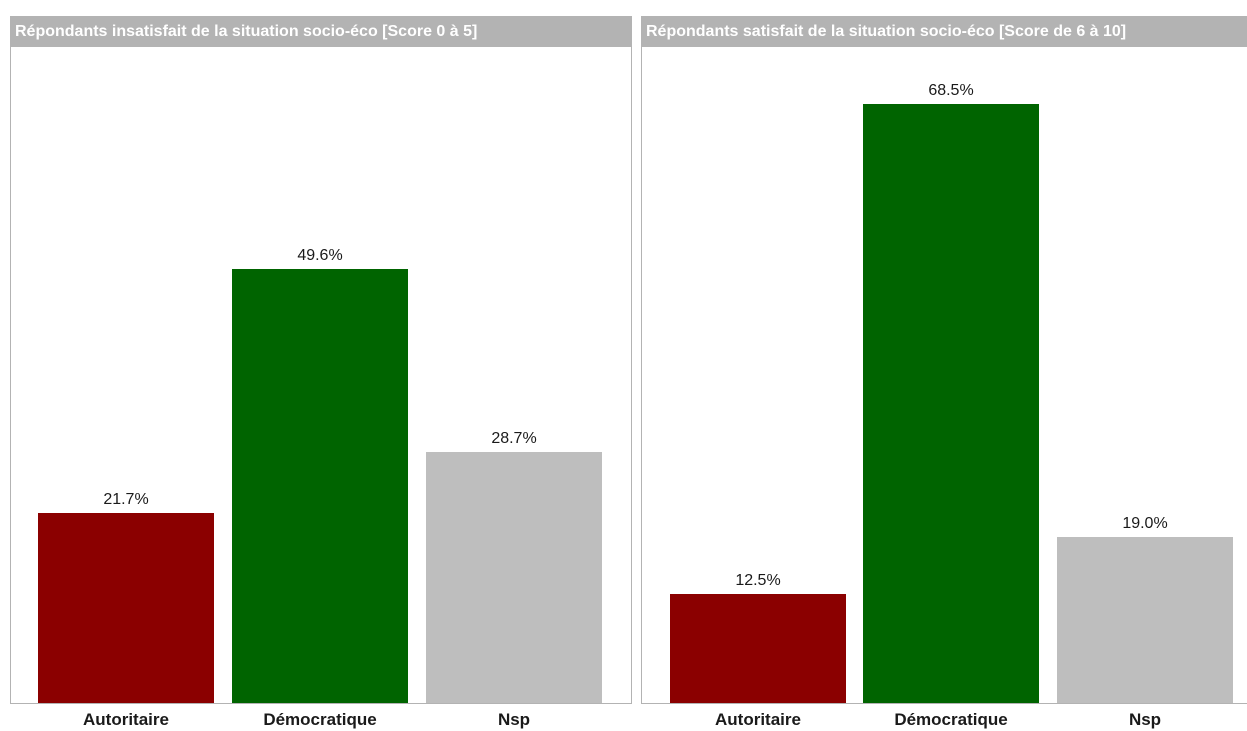  Describe the element at coordinates (623, 4) in the screenshot. I see `page-title-clipped` at that location.